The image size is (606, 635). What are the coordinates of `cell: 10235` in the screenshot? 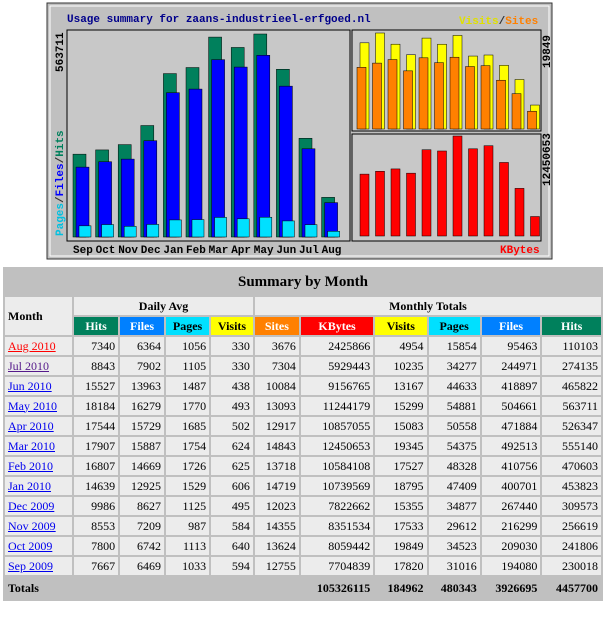 It's located at (401, 366).